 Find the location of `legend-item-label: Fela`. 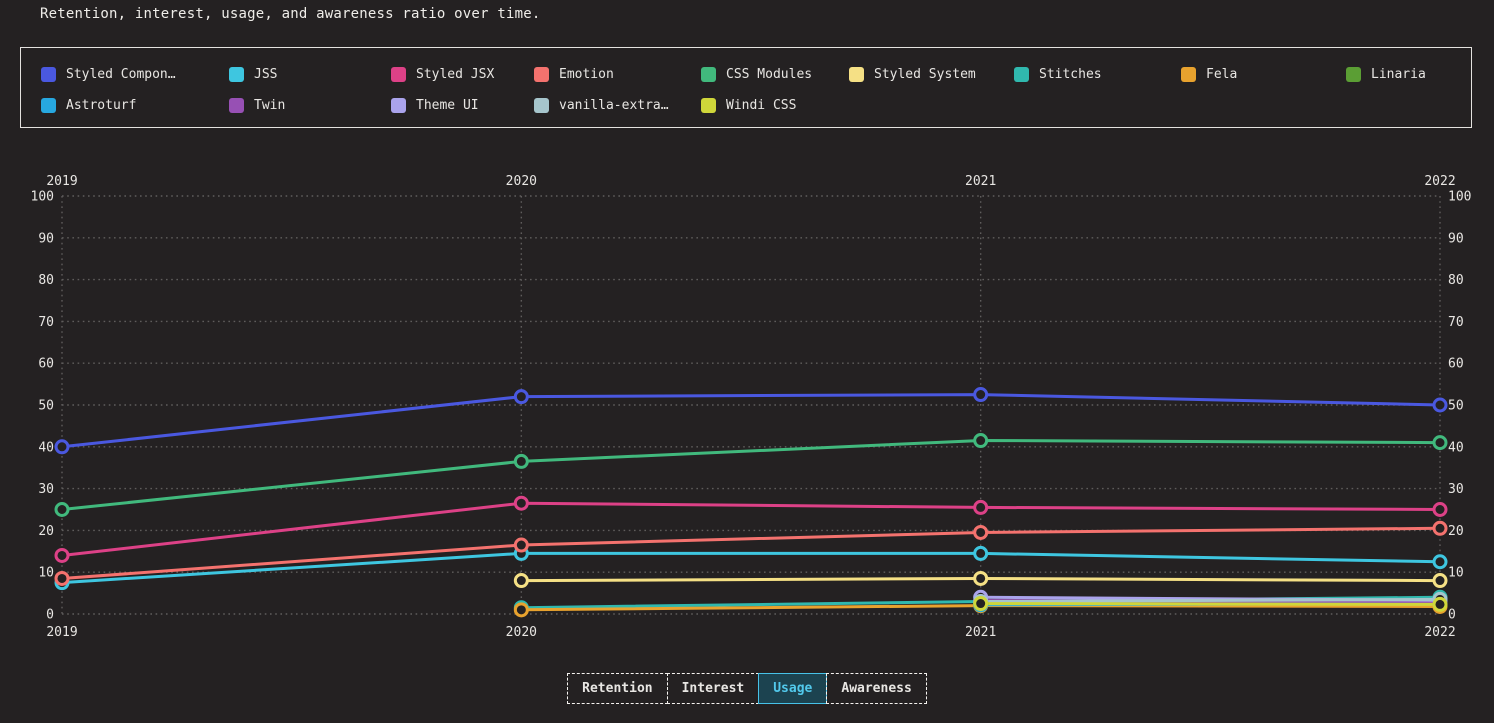

legend-item-label: Fela is located at coordinates (1222, 74).